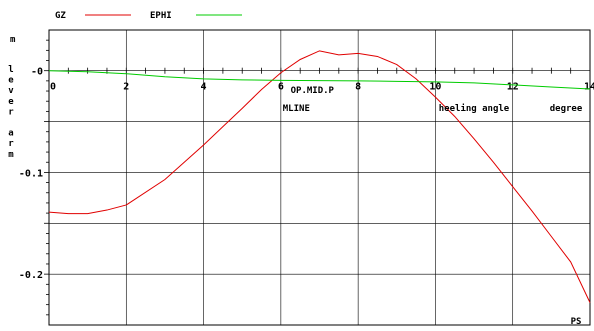 The width and height of the screenshot is (594, 331). I want to click on x-tick-label: 14, so click(589, 87).